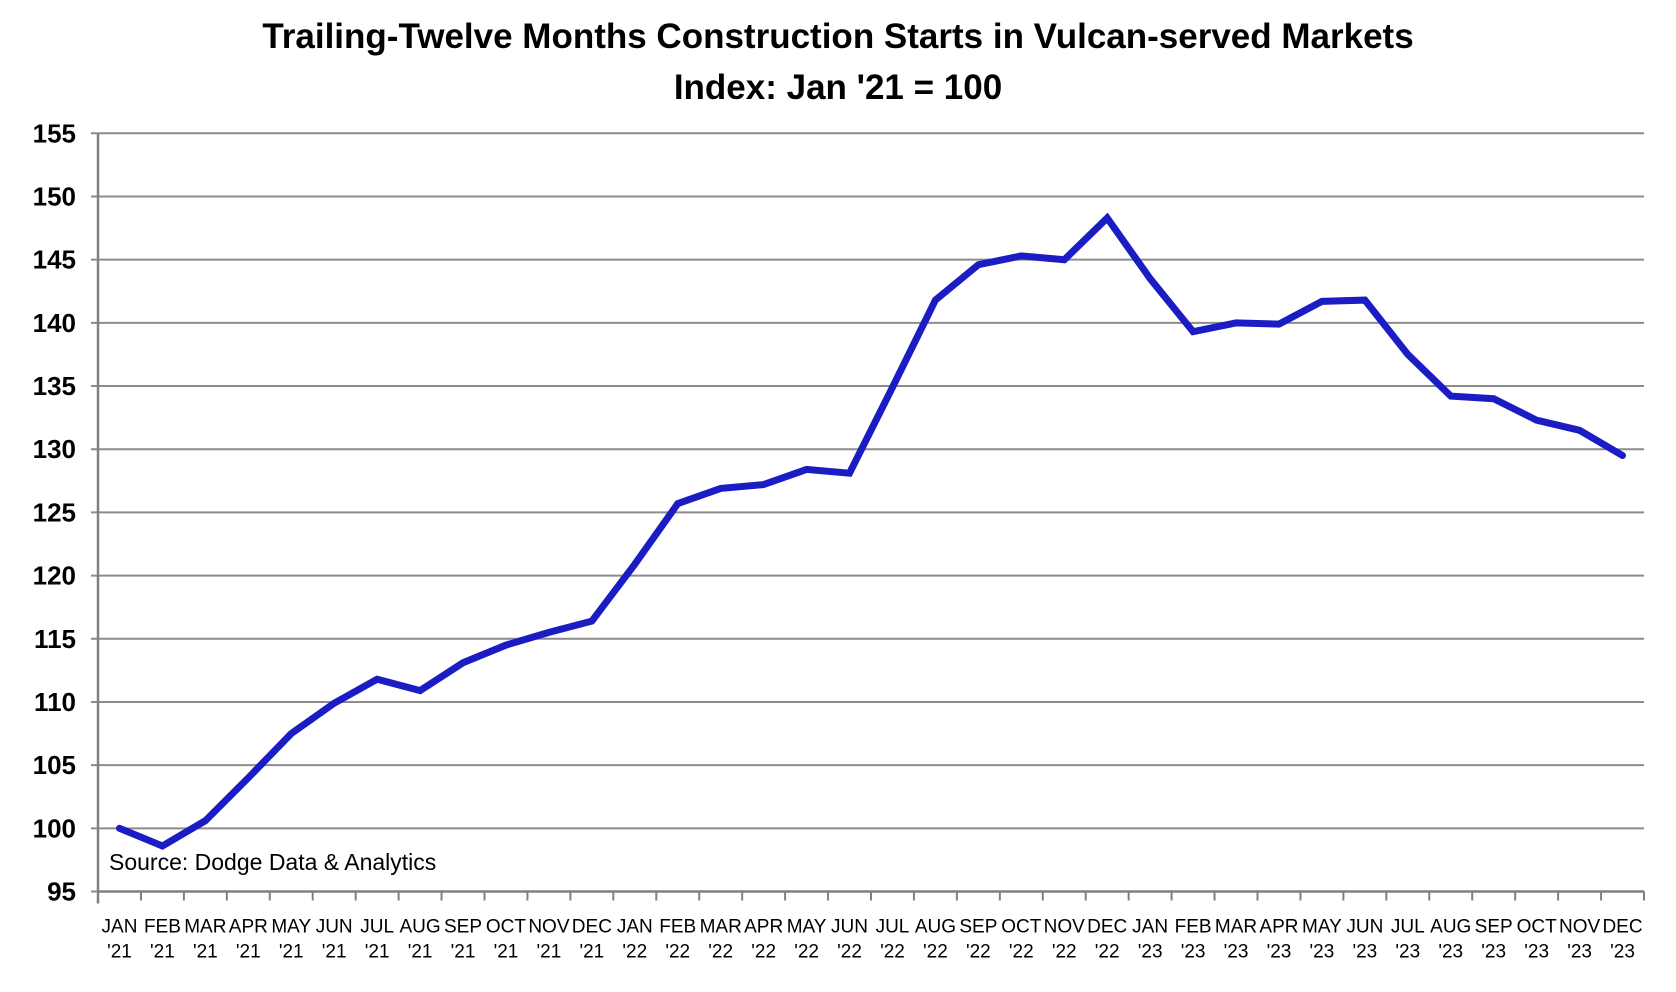 Image resolution: width=1676 pixels, height=992 pixels. What do you see at coordinates (54, 386) in the screenshot?
I see `y-tick-label: 135` at bounding box center [54, 386].